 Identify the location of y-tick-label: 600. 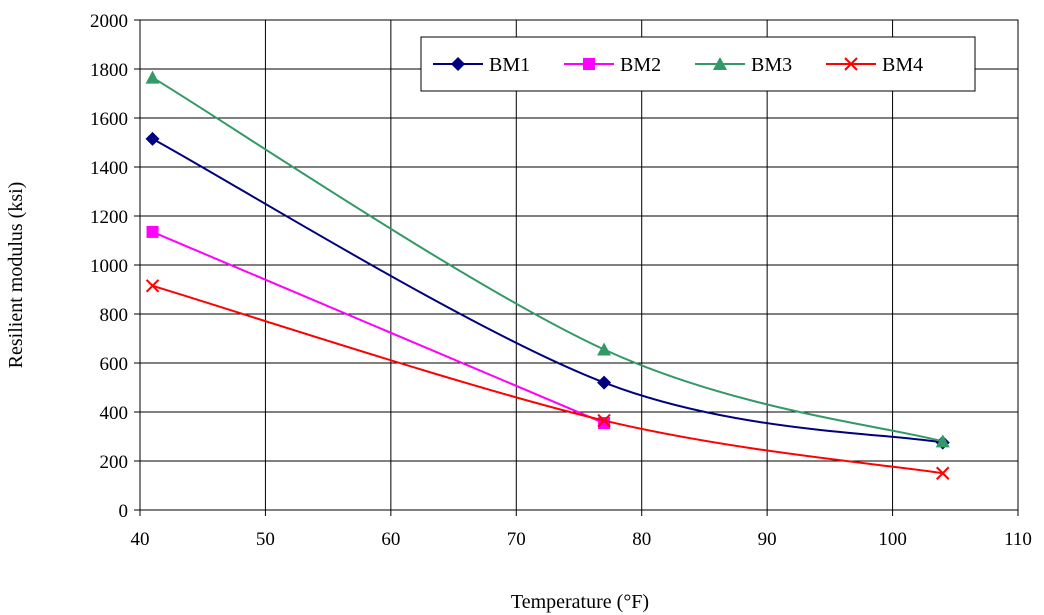
(114, 364).